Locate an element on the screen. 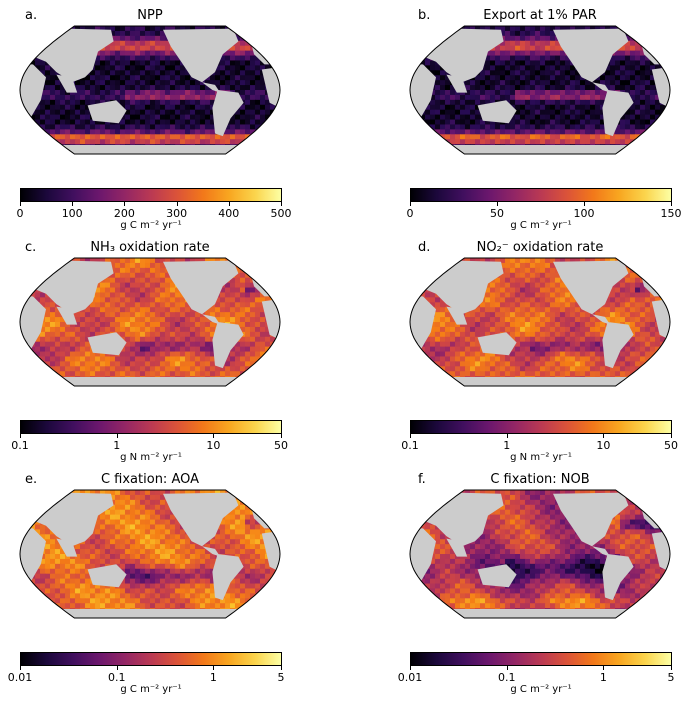 The height and width of the screenshot is (703, 695). colorbar-tick-label: 10 is located at coordinates (213, 445).